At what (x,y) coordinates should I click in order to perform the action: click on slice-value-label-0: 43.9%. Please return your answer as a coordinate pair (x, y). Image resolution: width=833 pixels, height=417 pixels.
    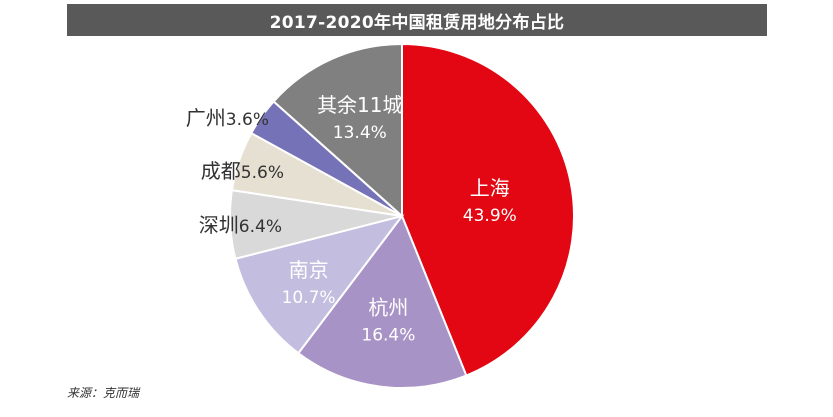
    Looking at the image, I should click on (490, 216).